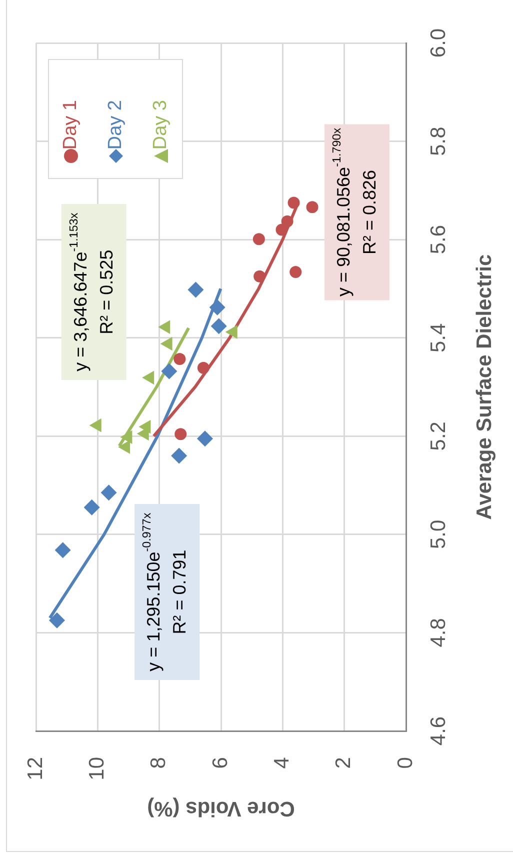 This screenshot has width=513, height=857. Describe the element at coordinates (438, 337) in the screenshot. I see `y-tick-label: 5.4` at that location.